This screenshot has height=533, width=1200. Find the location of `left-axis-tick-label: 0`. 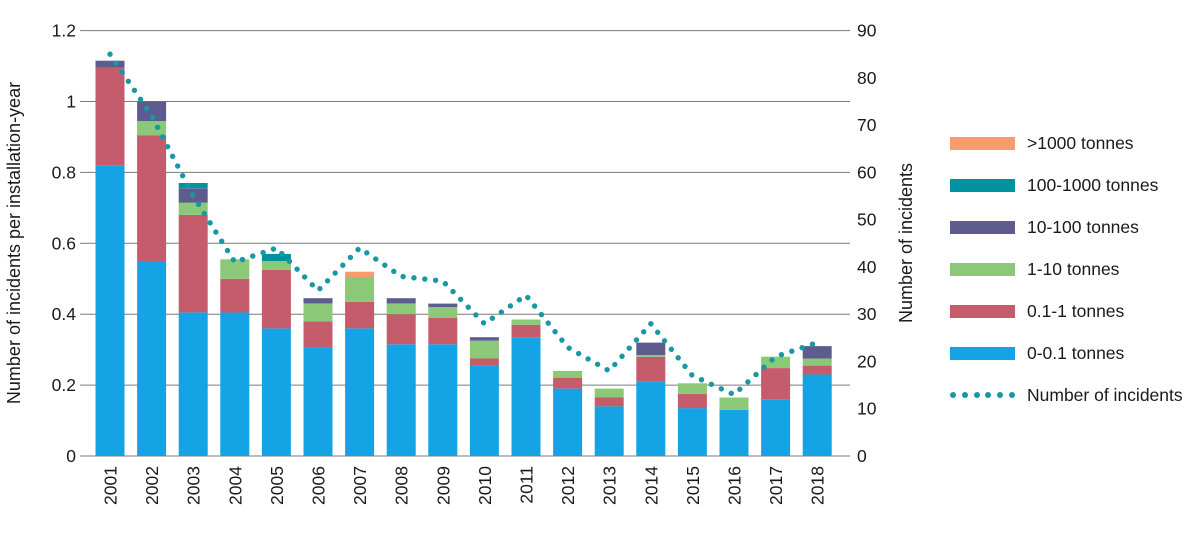

left-axis-tick-label: 0 is located at coordinates (71, 456).